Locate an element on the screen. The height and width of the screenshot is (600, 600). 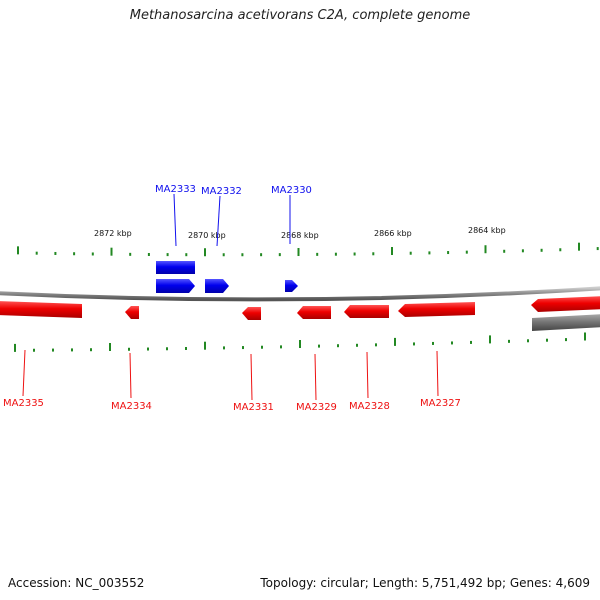
gene-MA2332 is located at coordinates (217, 286).